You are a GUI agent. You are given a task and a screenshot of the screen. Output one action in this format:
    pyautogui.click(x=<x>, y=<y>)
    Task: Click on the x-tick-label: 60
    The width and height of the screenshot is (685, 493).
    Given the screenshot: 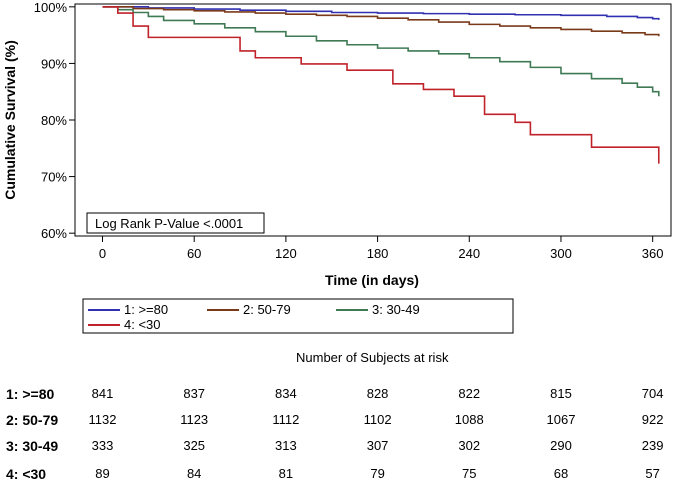 What is the action you would take?
    pyautogui.click(x=194, y=253)
    